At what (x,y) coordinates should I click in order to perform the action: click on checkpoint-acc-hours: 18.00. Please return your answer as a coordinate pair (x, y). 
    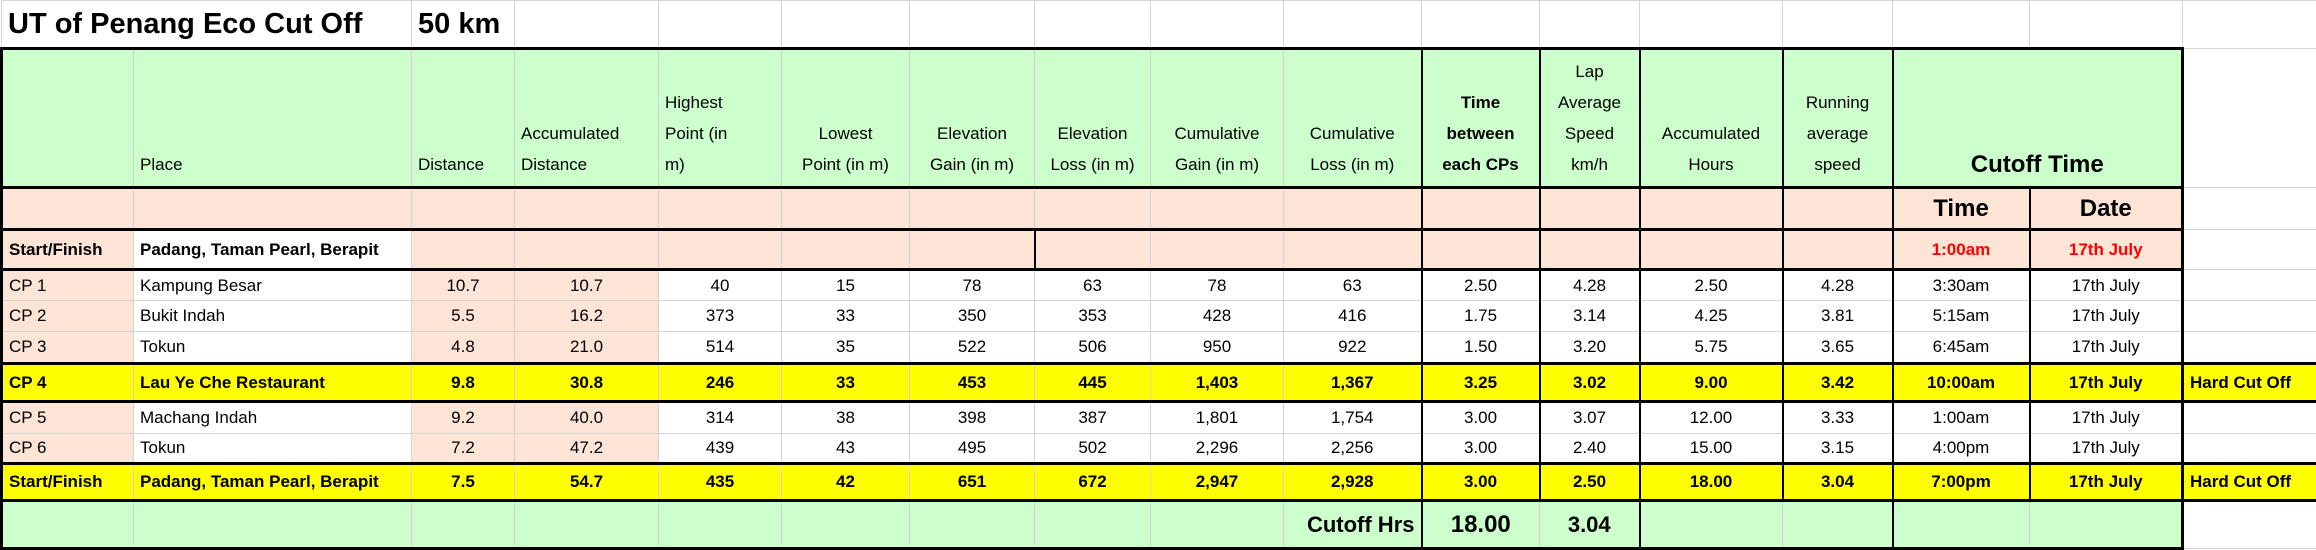
    Looking at the image, I should click on (1711, 482).